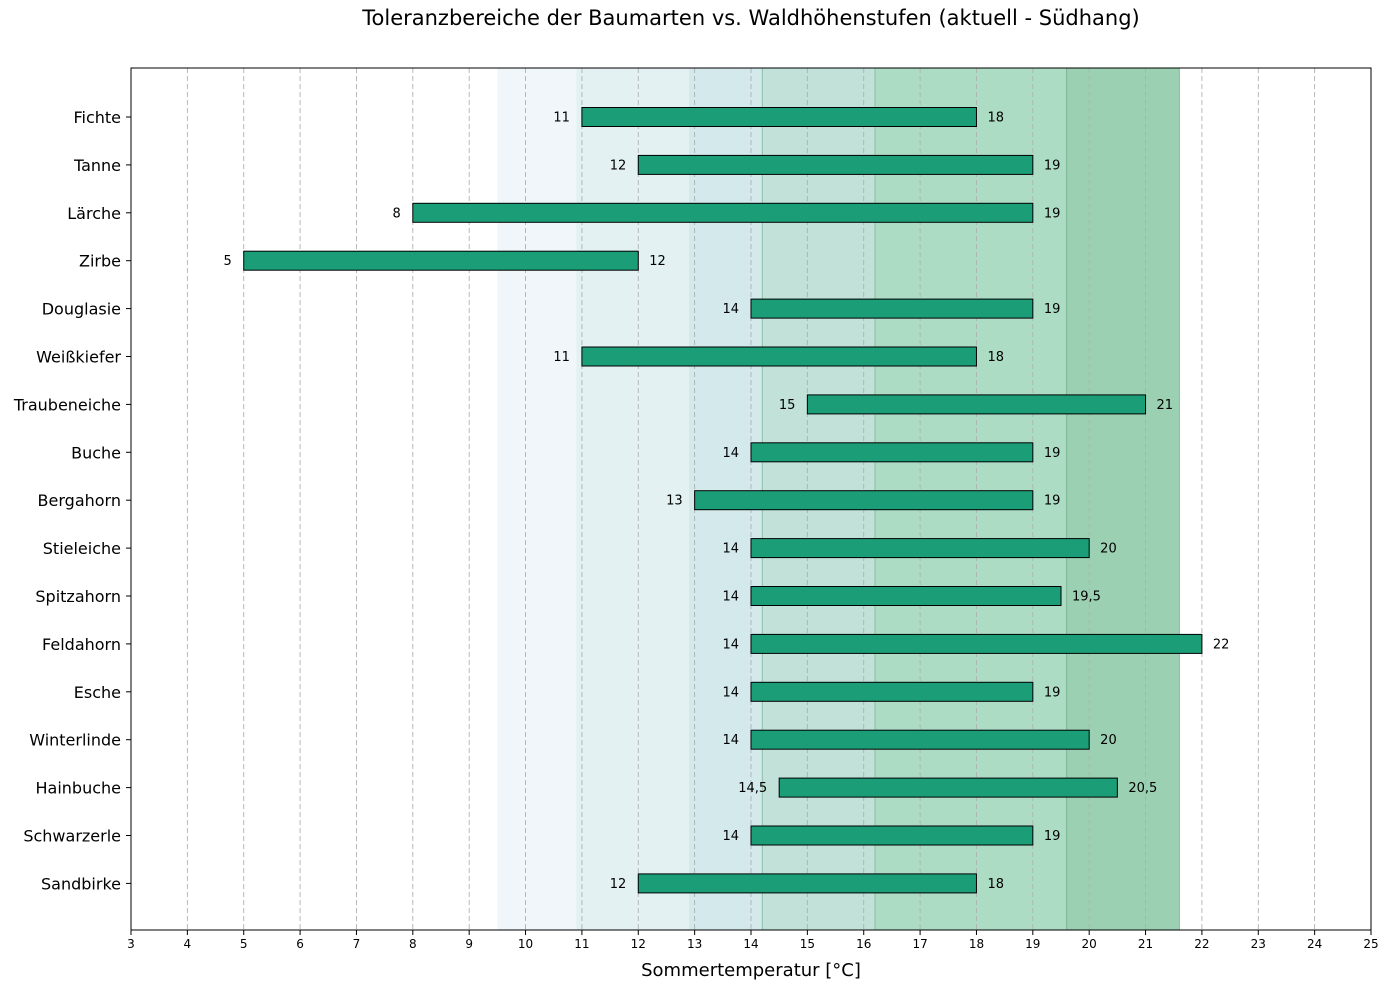 This screenshot has width=1390, height=990. What do you see at coordinates (638, 944) in the screenshot?
I see `x-tick-label: 12` at bounding box center [638, 944].